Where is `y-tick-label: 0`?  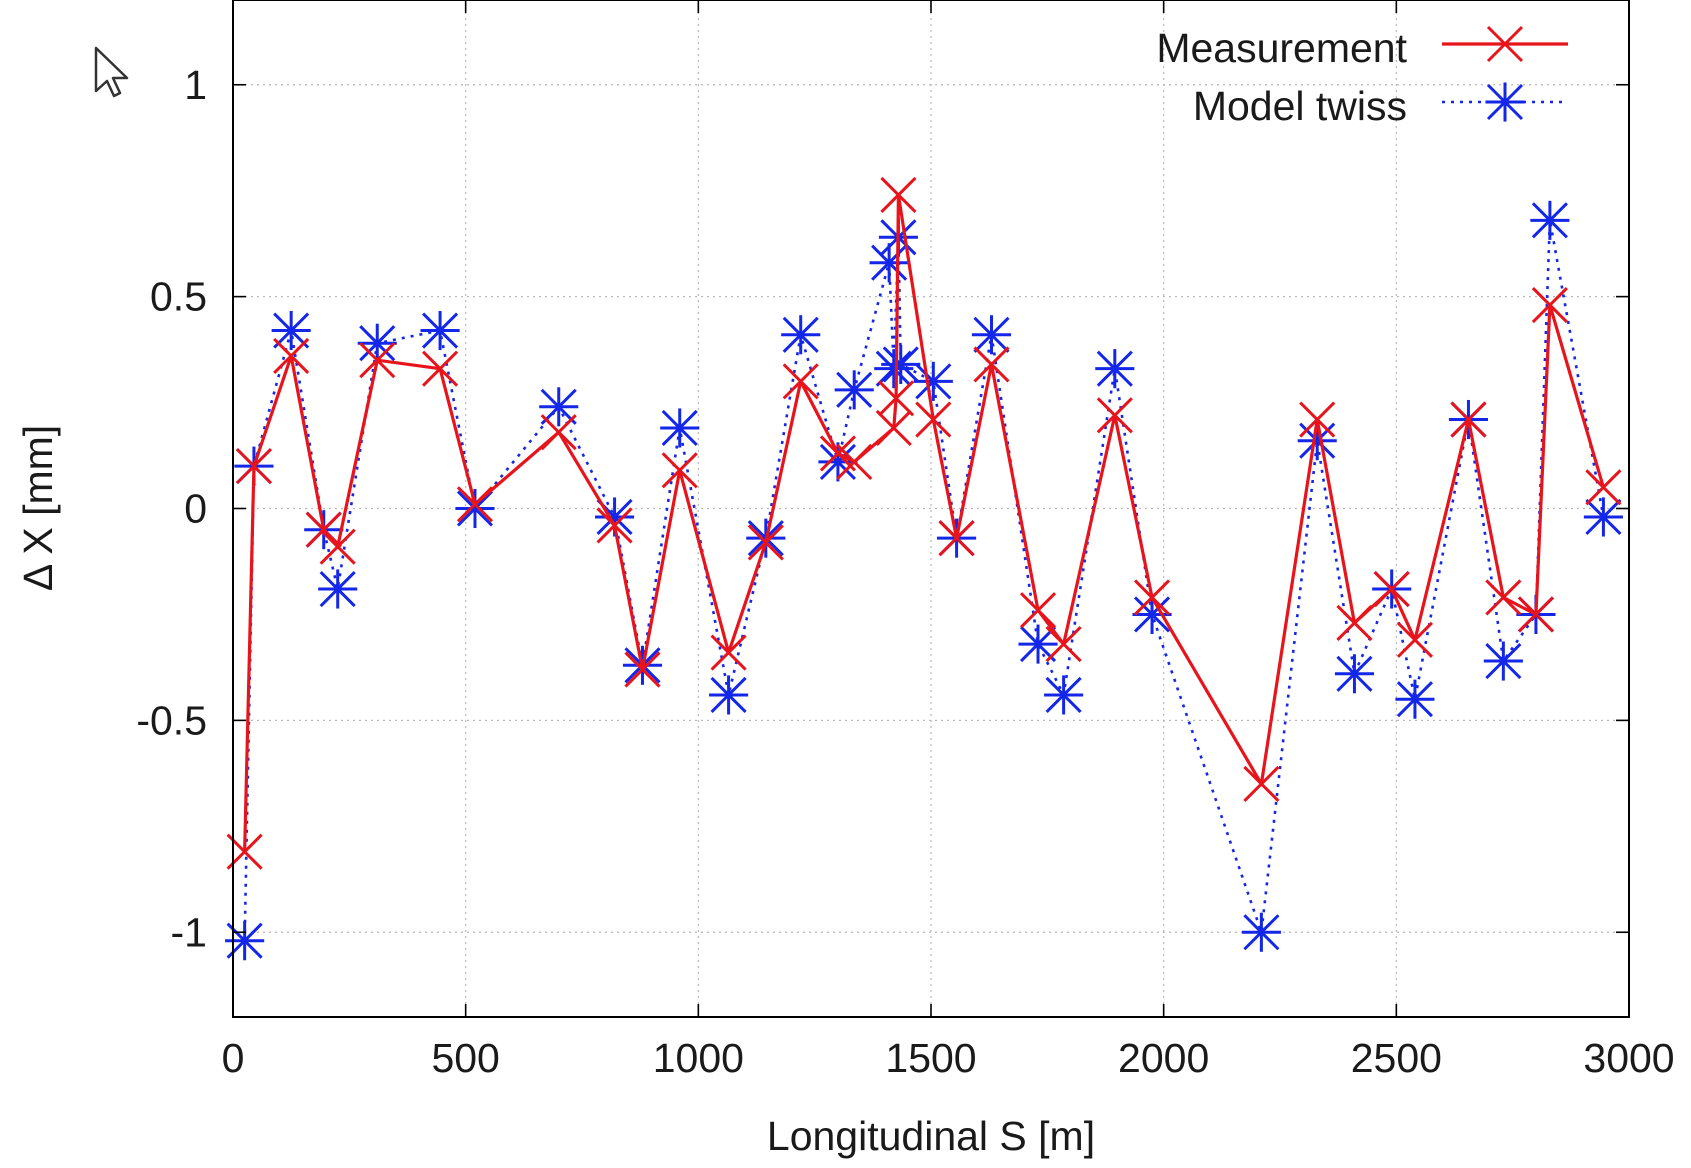 y-tick-label: 0 is located at coordinates (195, 509).